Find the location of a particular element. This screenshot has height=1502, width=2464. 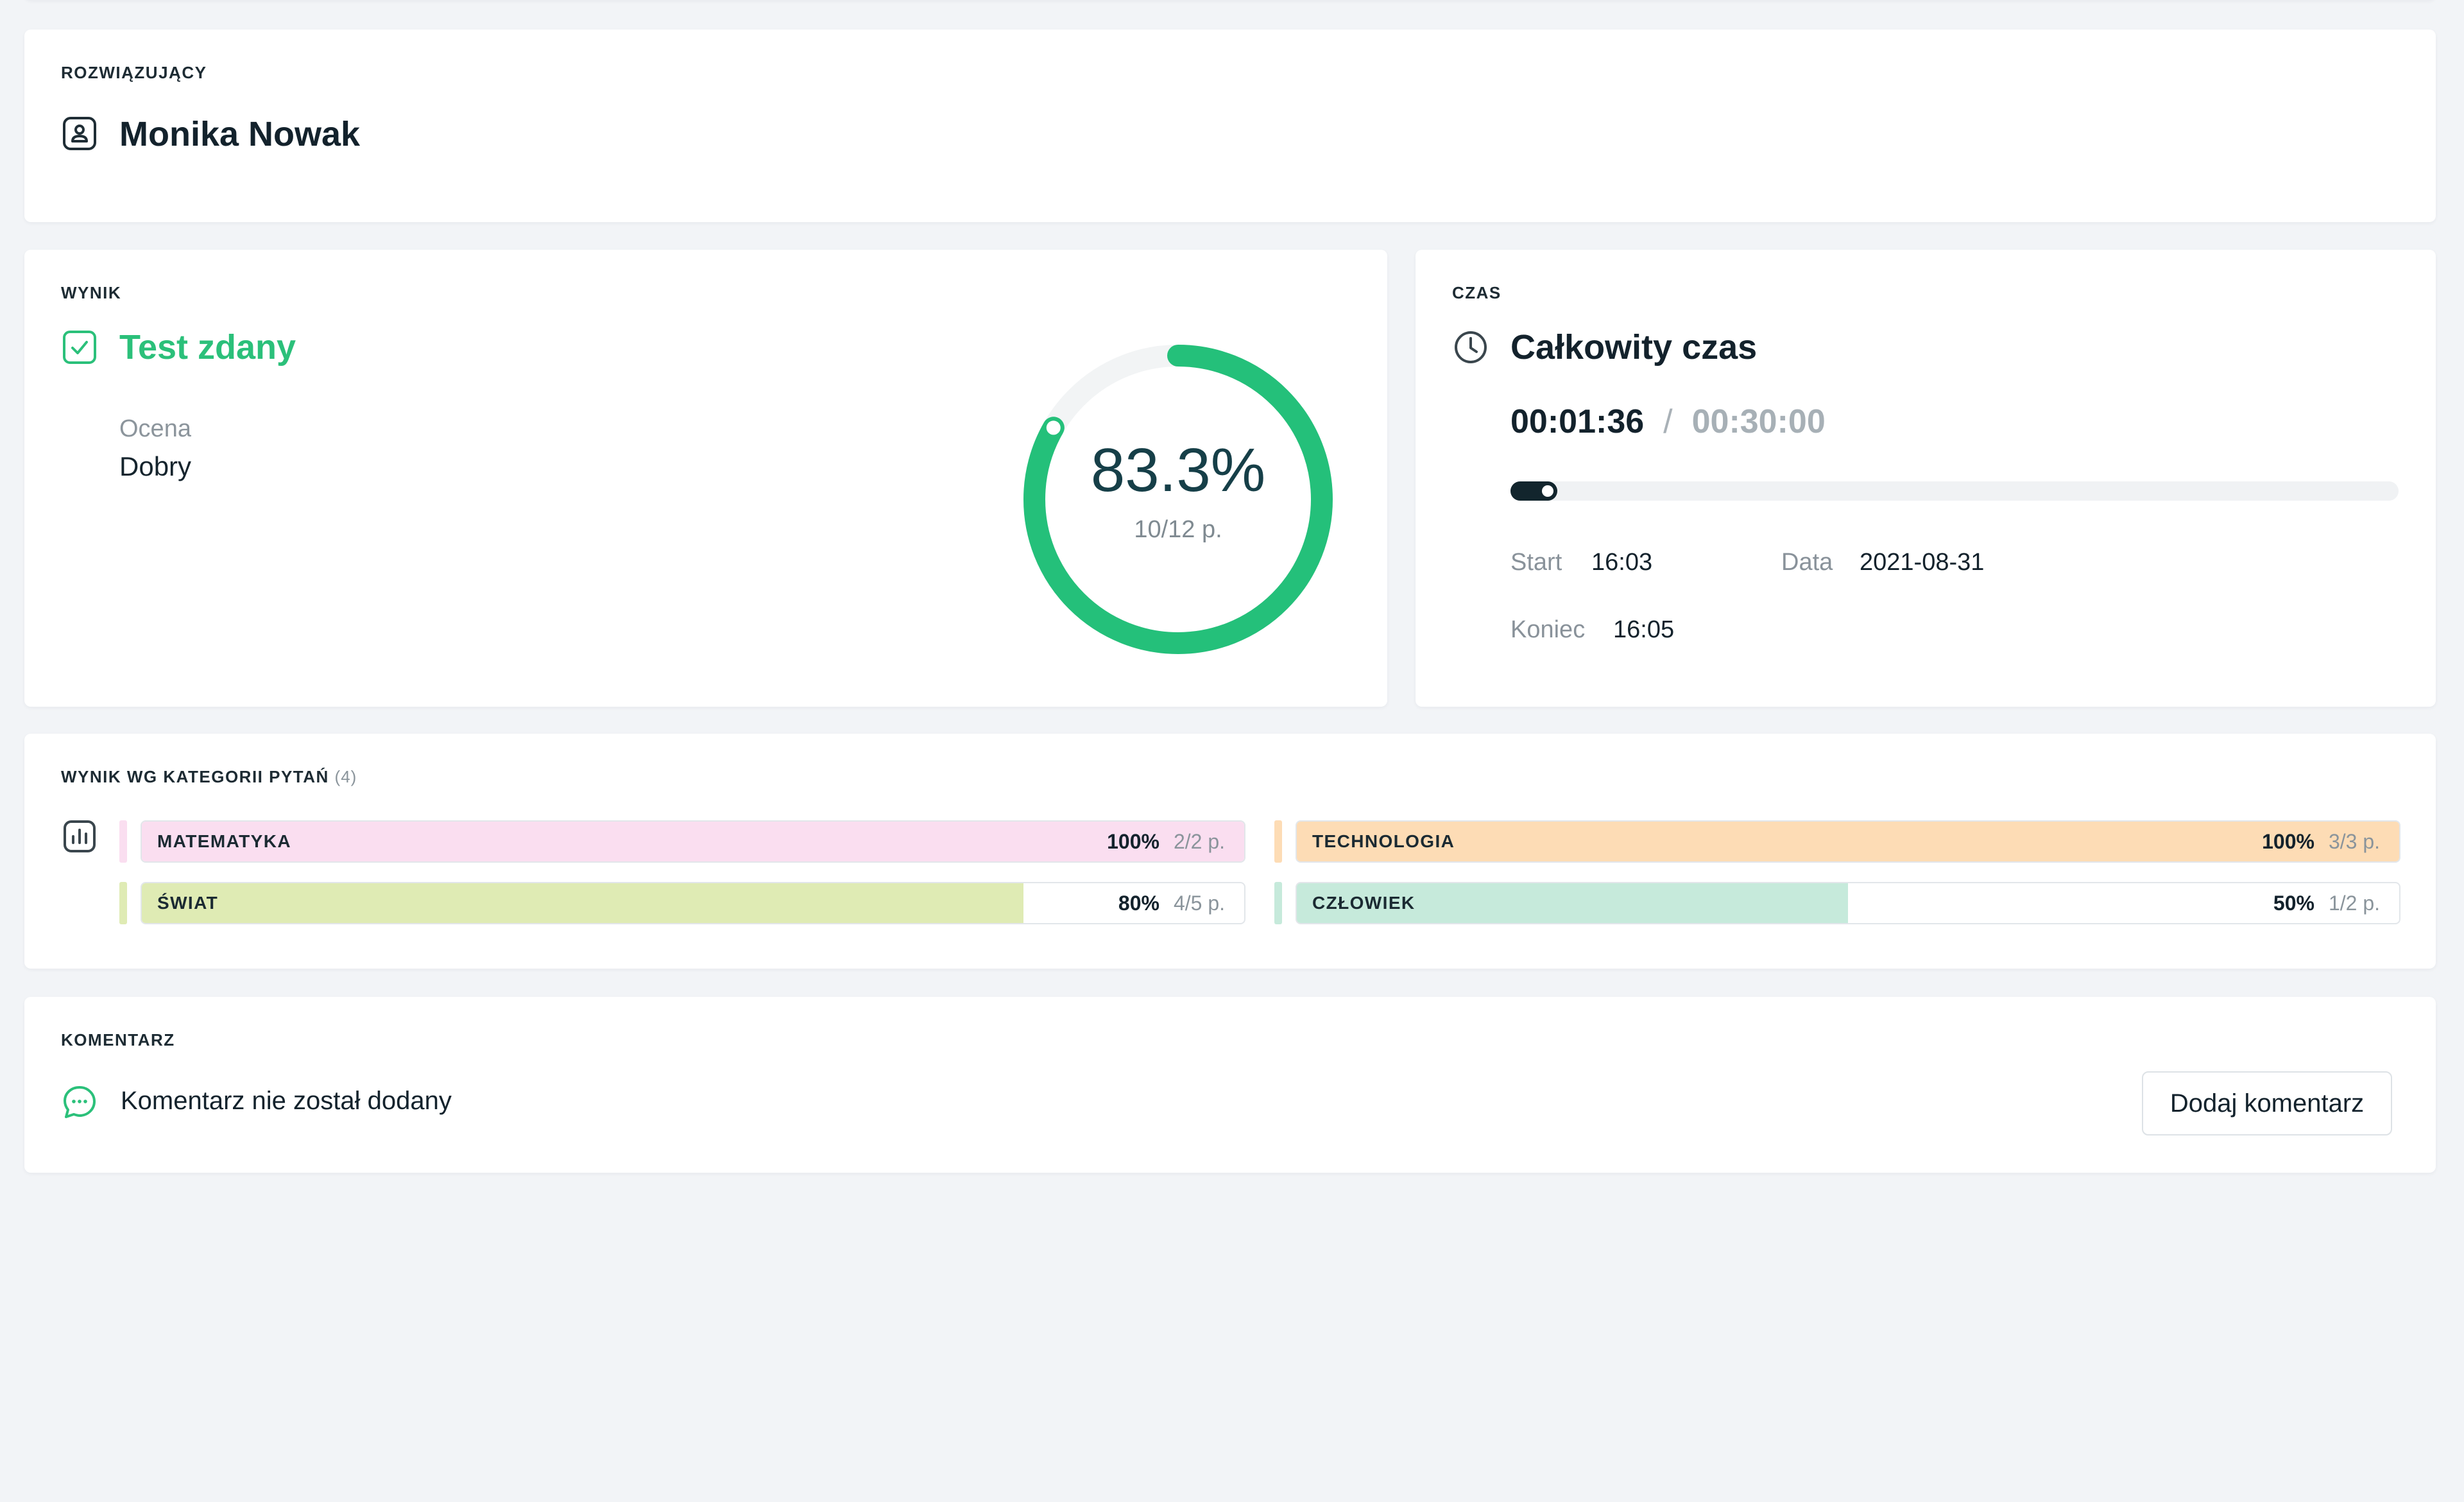

grade-value: Dobry is located at coordinates (156, 466).